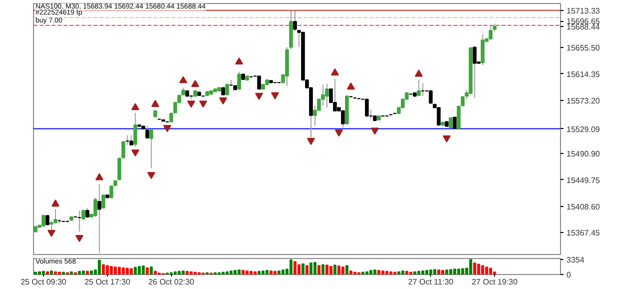 The height and width of the screenshot is (289, 625). What do you see at coordinates (583, 74) in the screenshot?
I see `y-tick-label: 15614.35` at bounding box center [583, 74].